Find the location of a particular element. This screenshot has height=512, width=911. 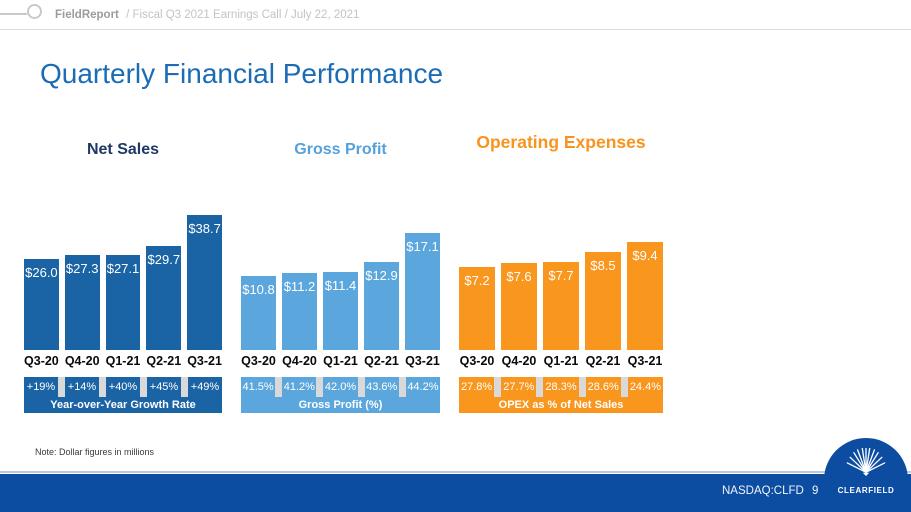

pct-cell: 27.8% is located at coordinates (477, 387).